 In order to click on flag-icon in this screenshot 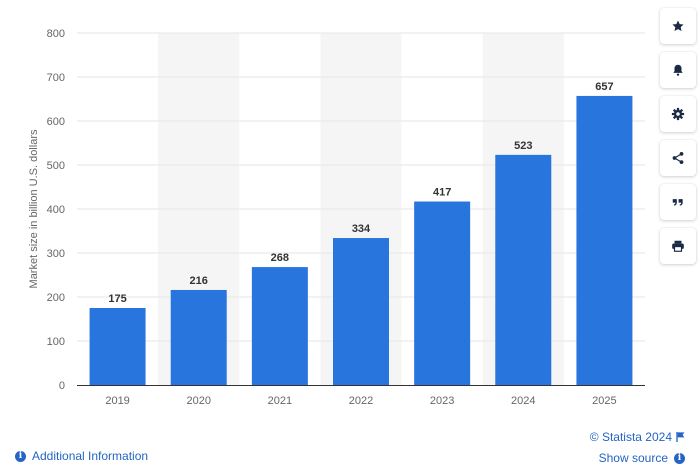, I will do `click(680, 437)`.